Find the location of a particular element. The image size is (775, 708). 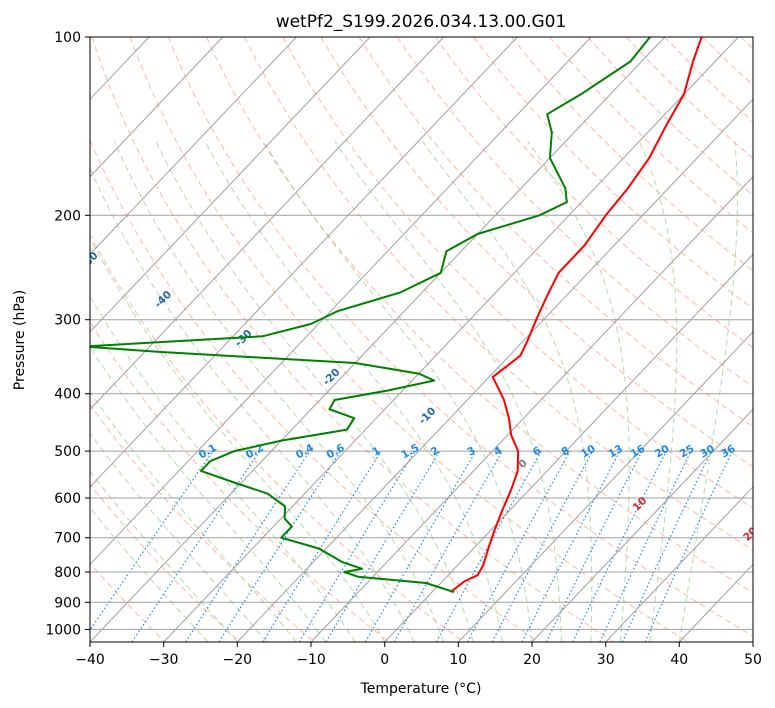

y-axis-label: Pressure (hPa) is located at coordinates (20, 340).